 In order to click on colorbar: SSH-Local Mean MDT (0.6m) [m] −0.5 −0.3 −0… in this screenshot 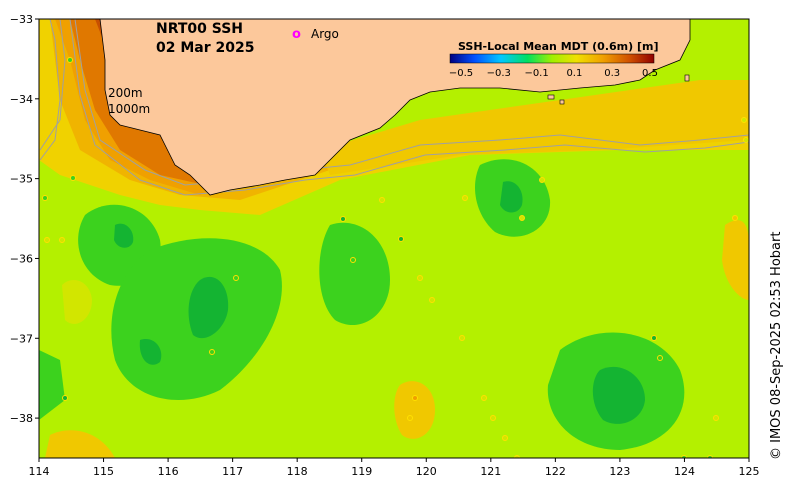, I will do `click(554, 59)`.